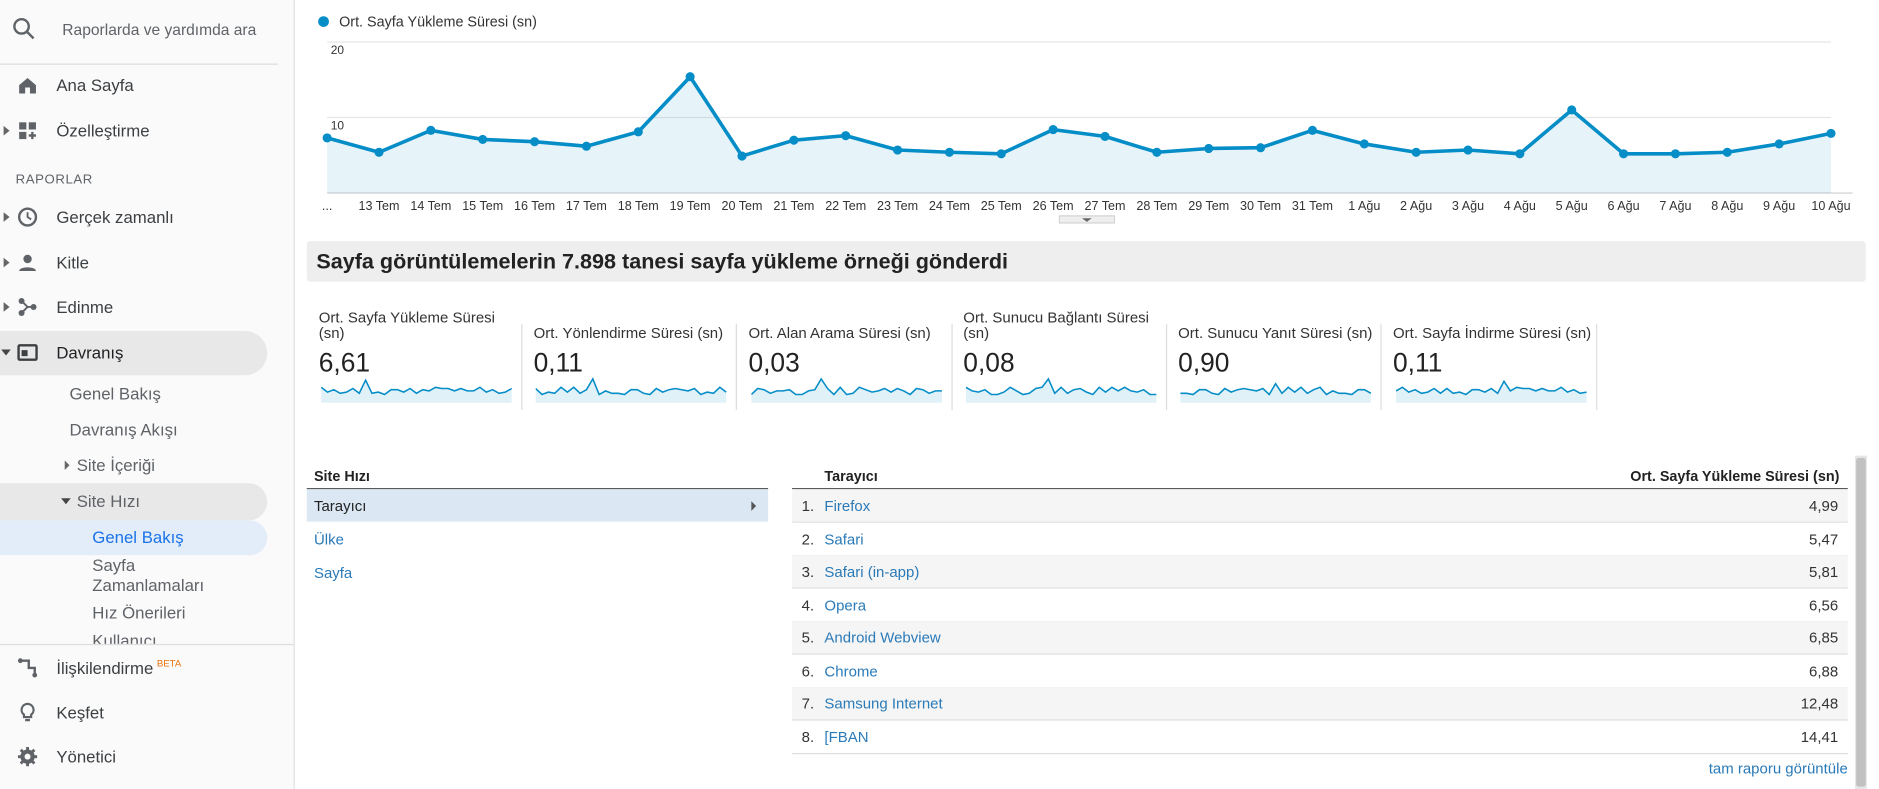 Image resolution: width=1879 pixels, height=789 pixels. Describe the element at coordinates (328, 539) in the screenshot. I see `dimension-item: Ülke` at that location.